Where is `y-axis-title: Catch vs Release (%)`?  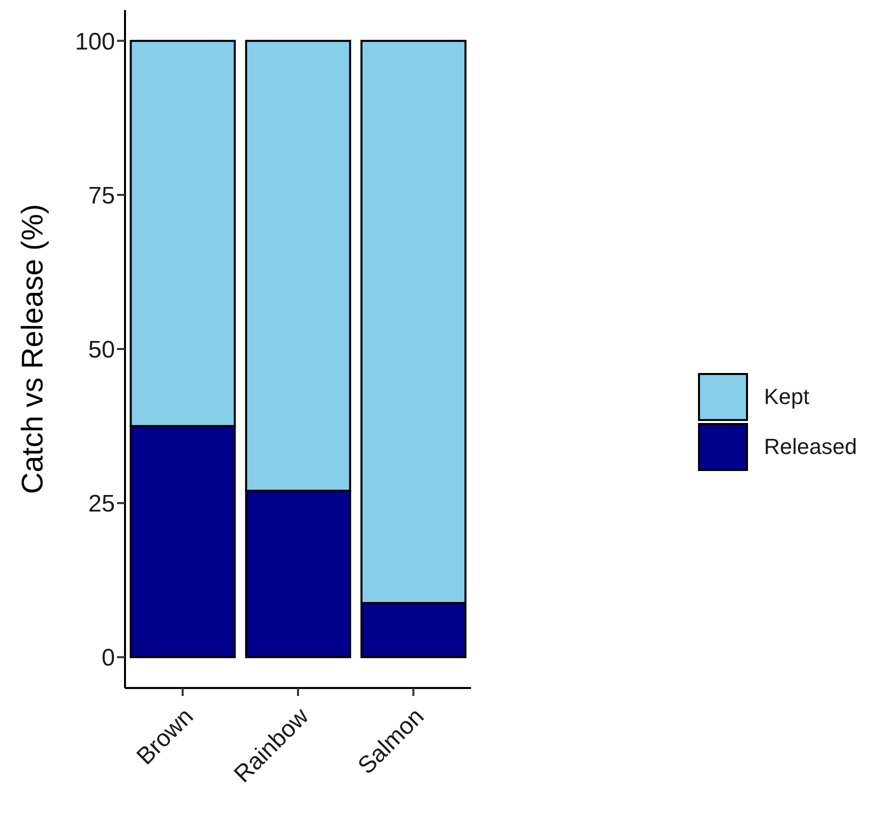 y-axis-title: Catch vs Release (%) is located at coordinates (33, 349).